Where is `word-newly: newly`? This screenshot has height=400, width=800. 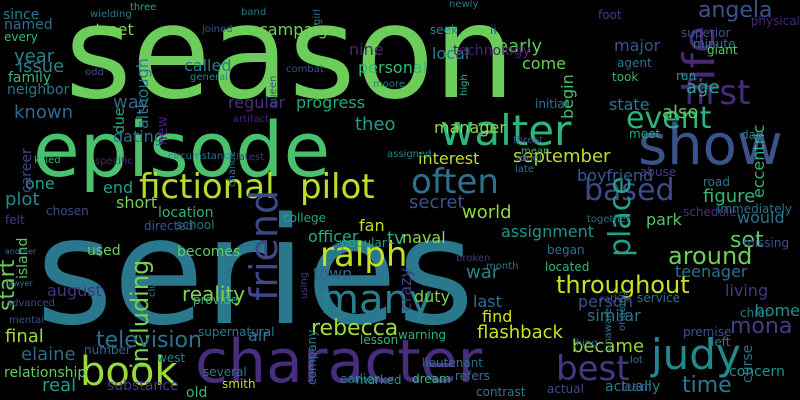 word-newly: newly is located at coordinates (464, 5).